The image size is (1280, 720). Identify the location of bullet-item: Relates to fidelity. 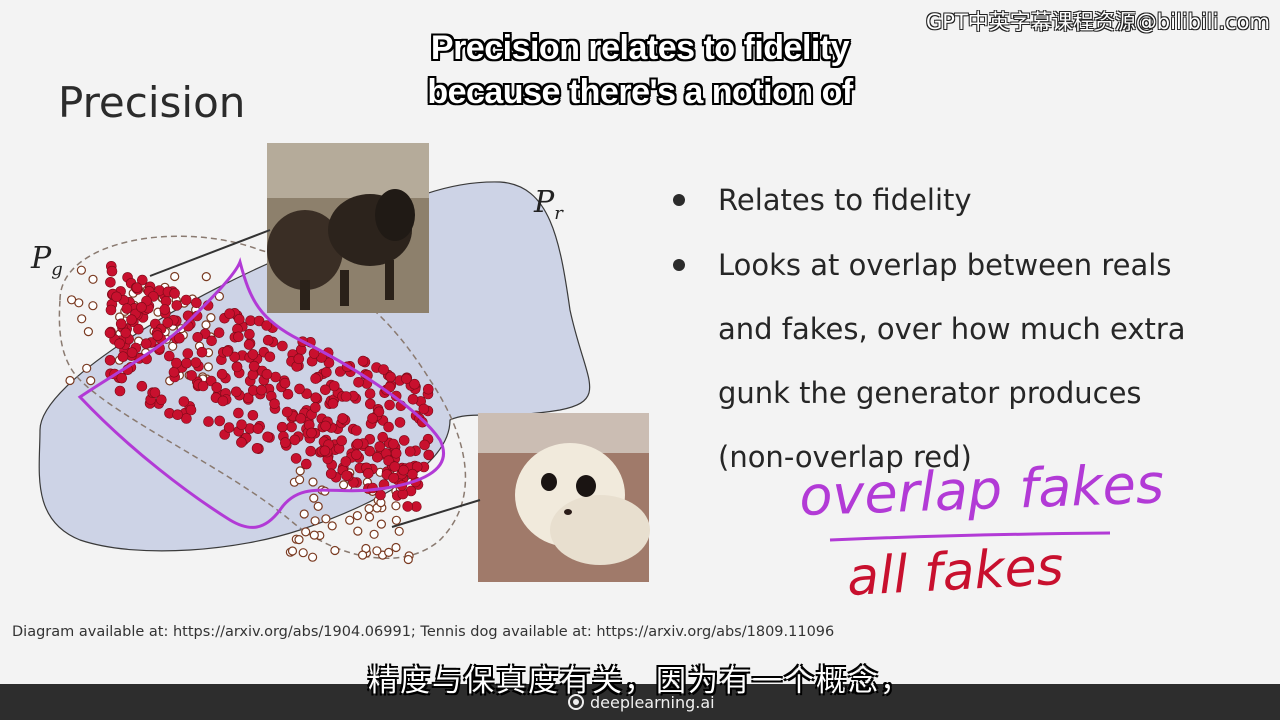
(944, 200).